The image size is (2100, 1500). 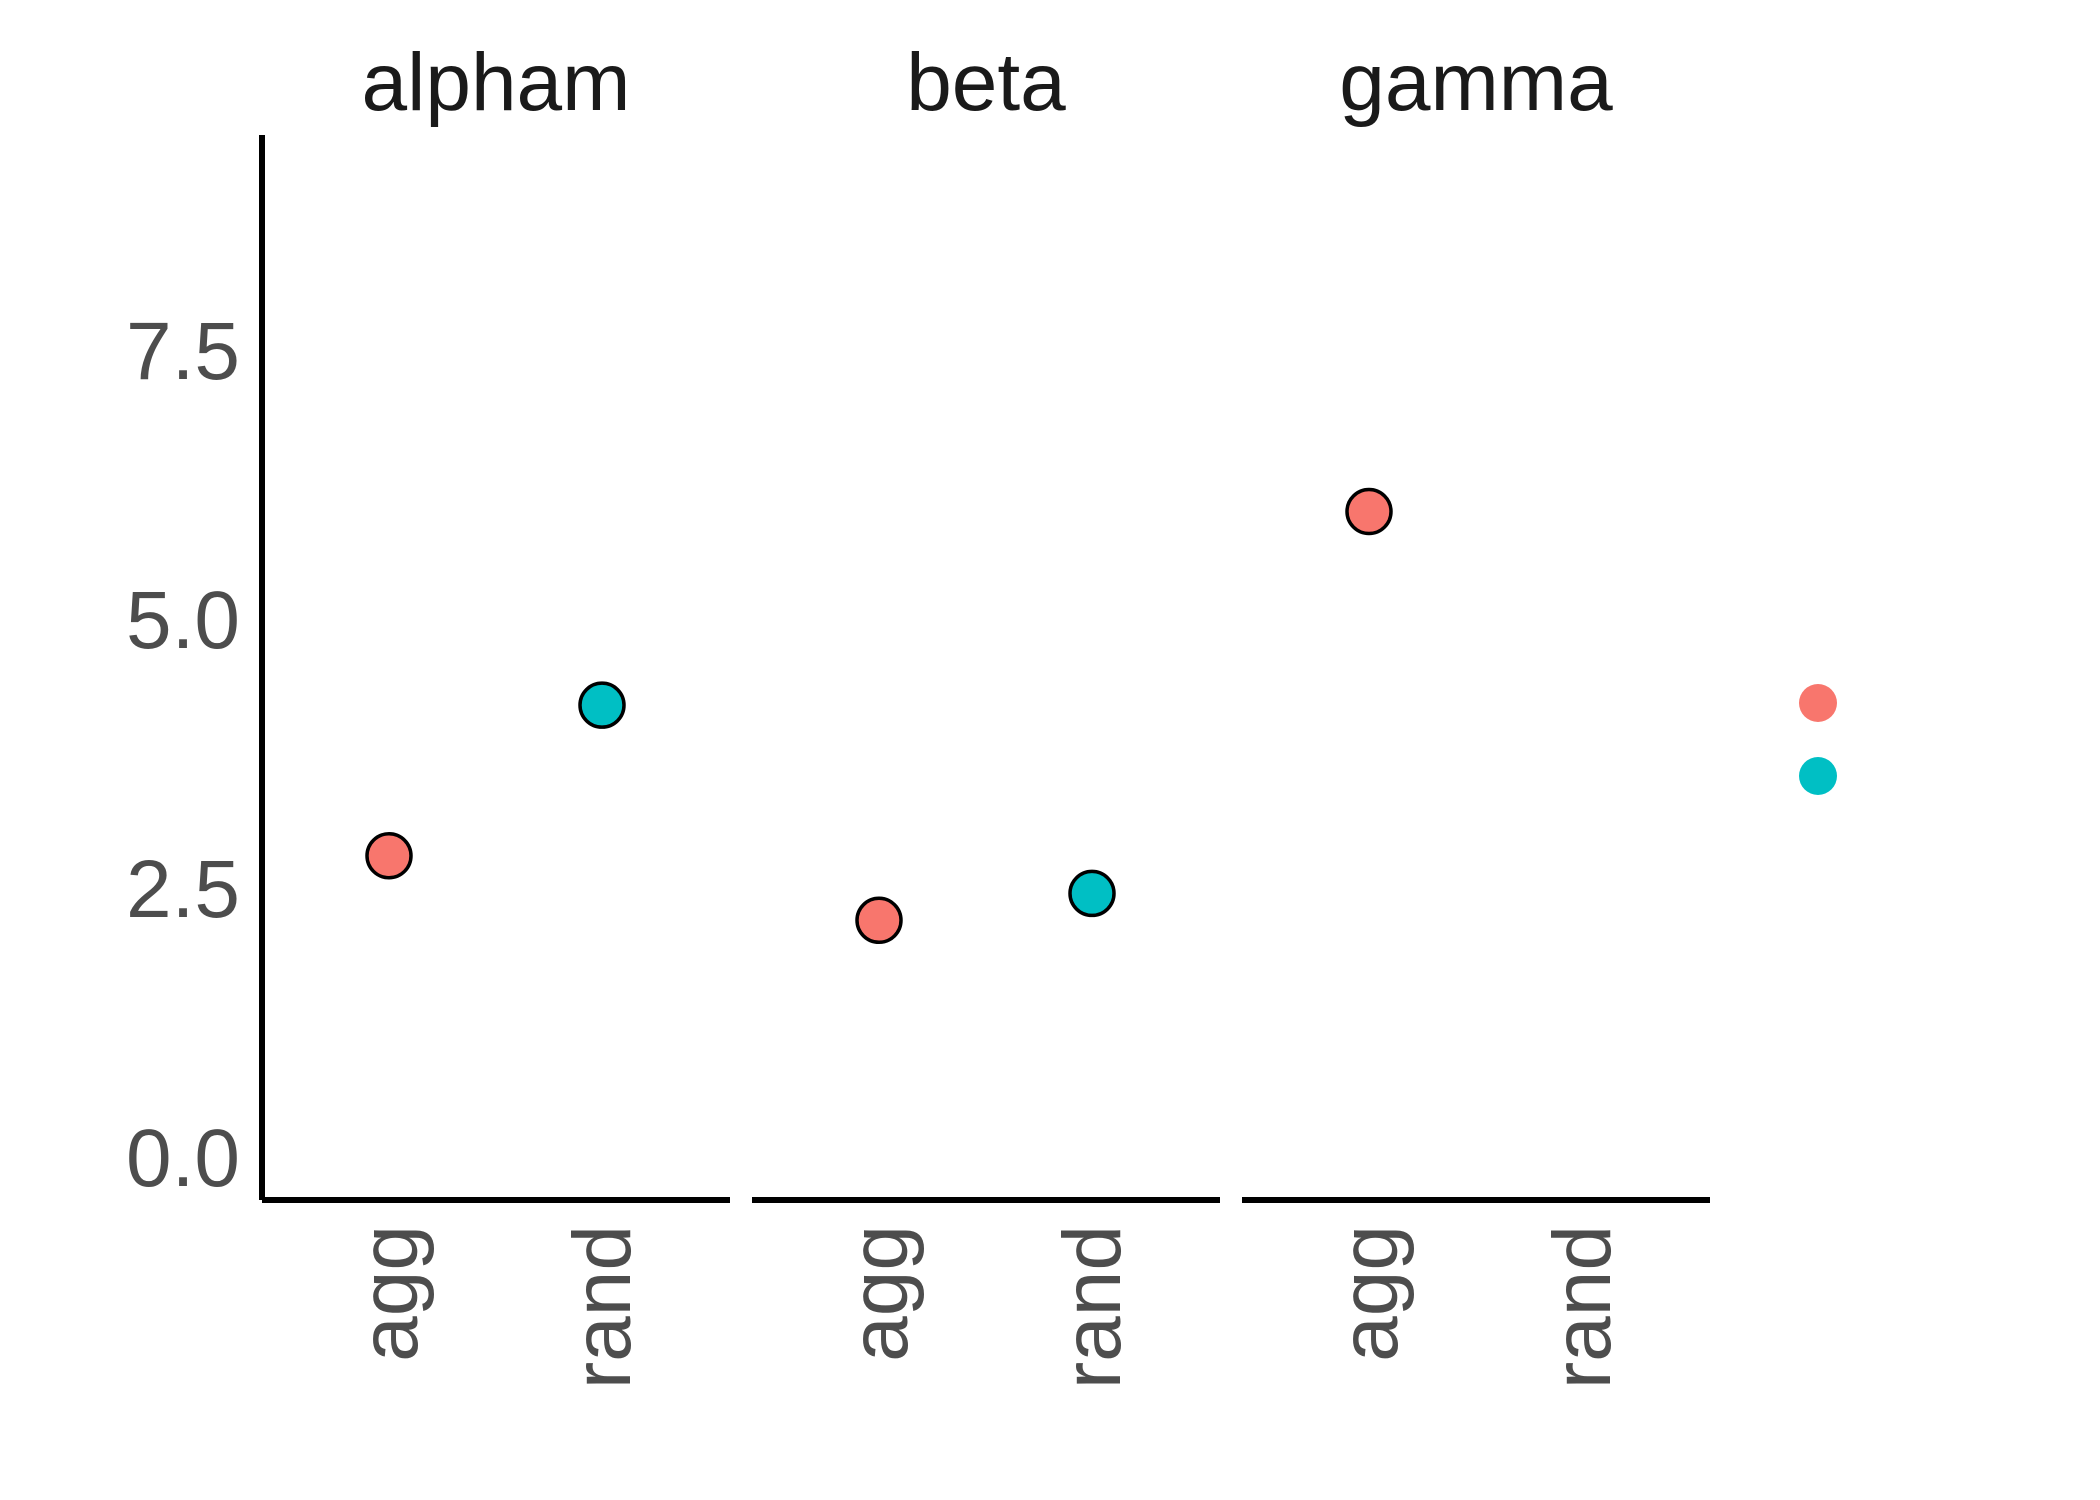 I want to click on data-point-beta-rand, so click(x=1092, y=893).